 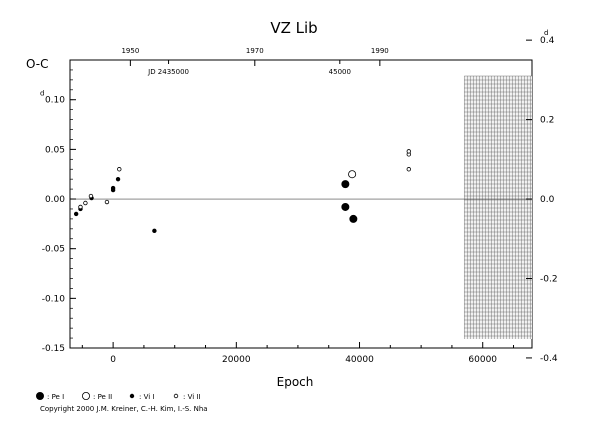 I want to click on legend-label: : Vi II, so click(x=192, y=397).